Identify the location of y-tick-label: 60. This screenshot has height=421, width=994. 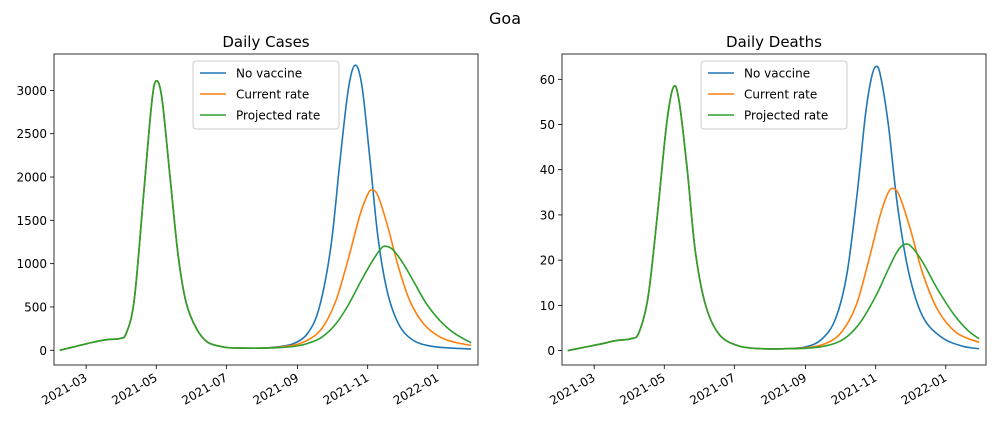
(547, 80).